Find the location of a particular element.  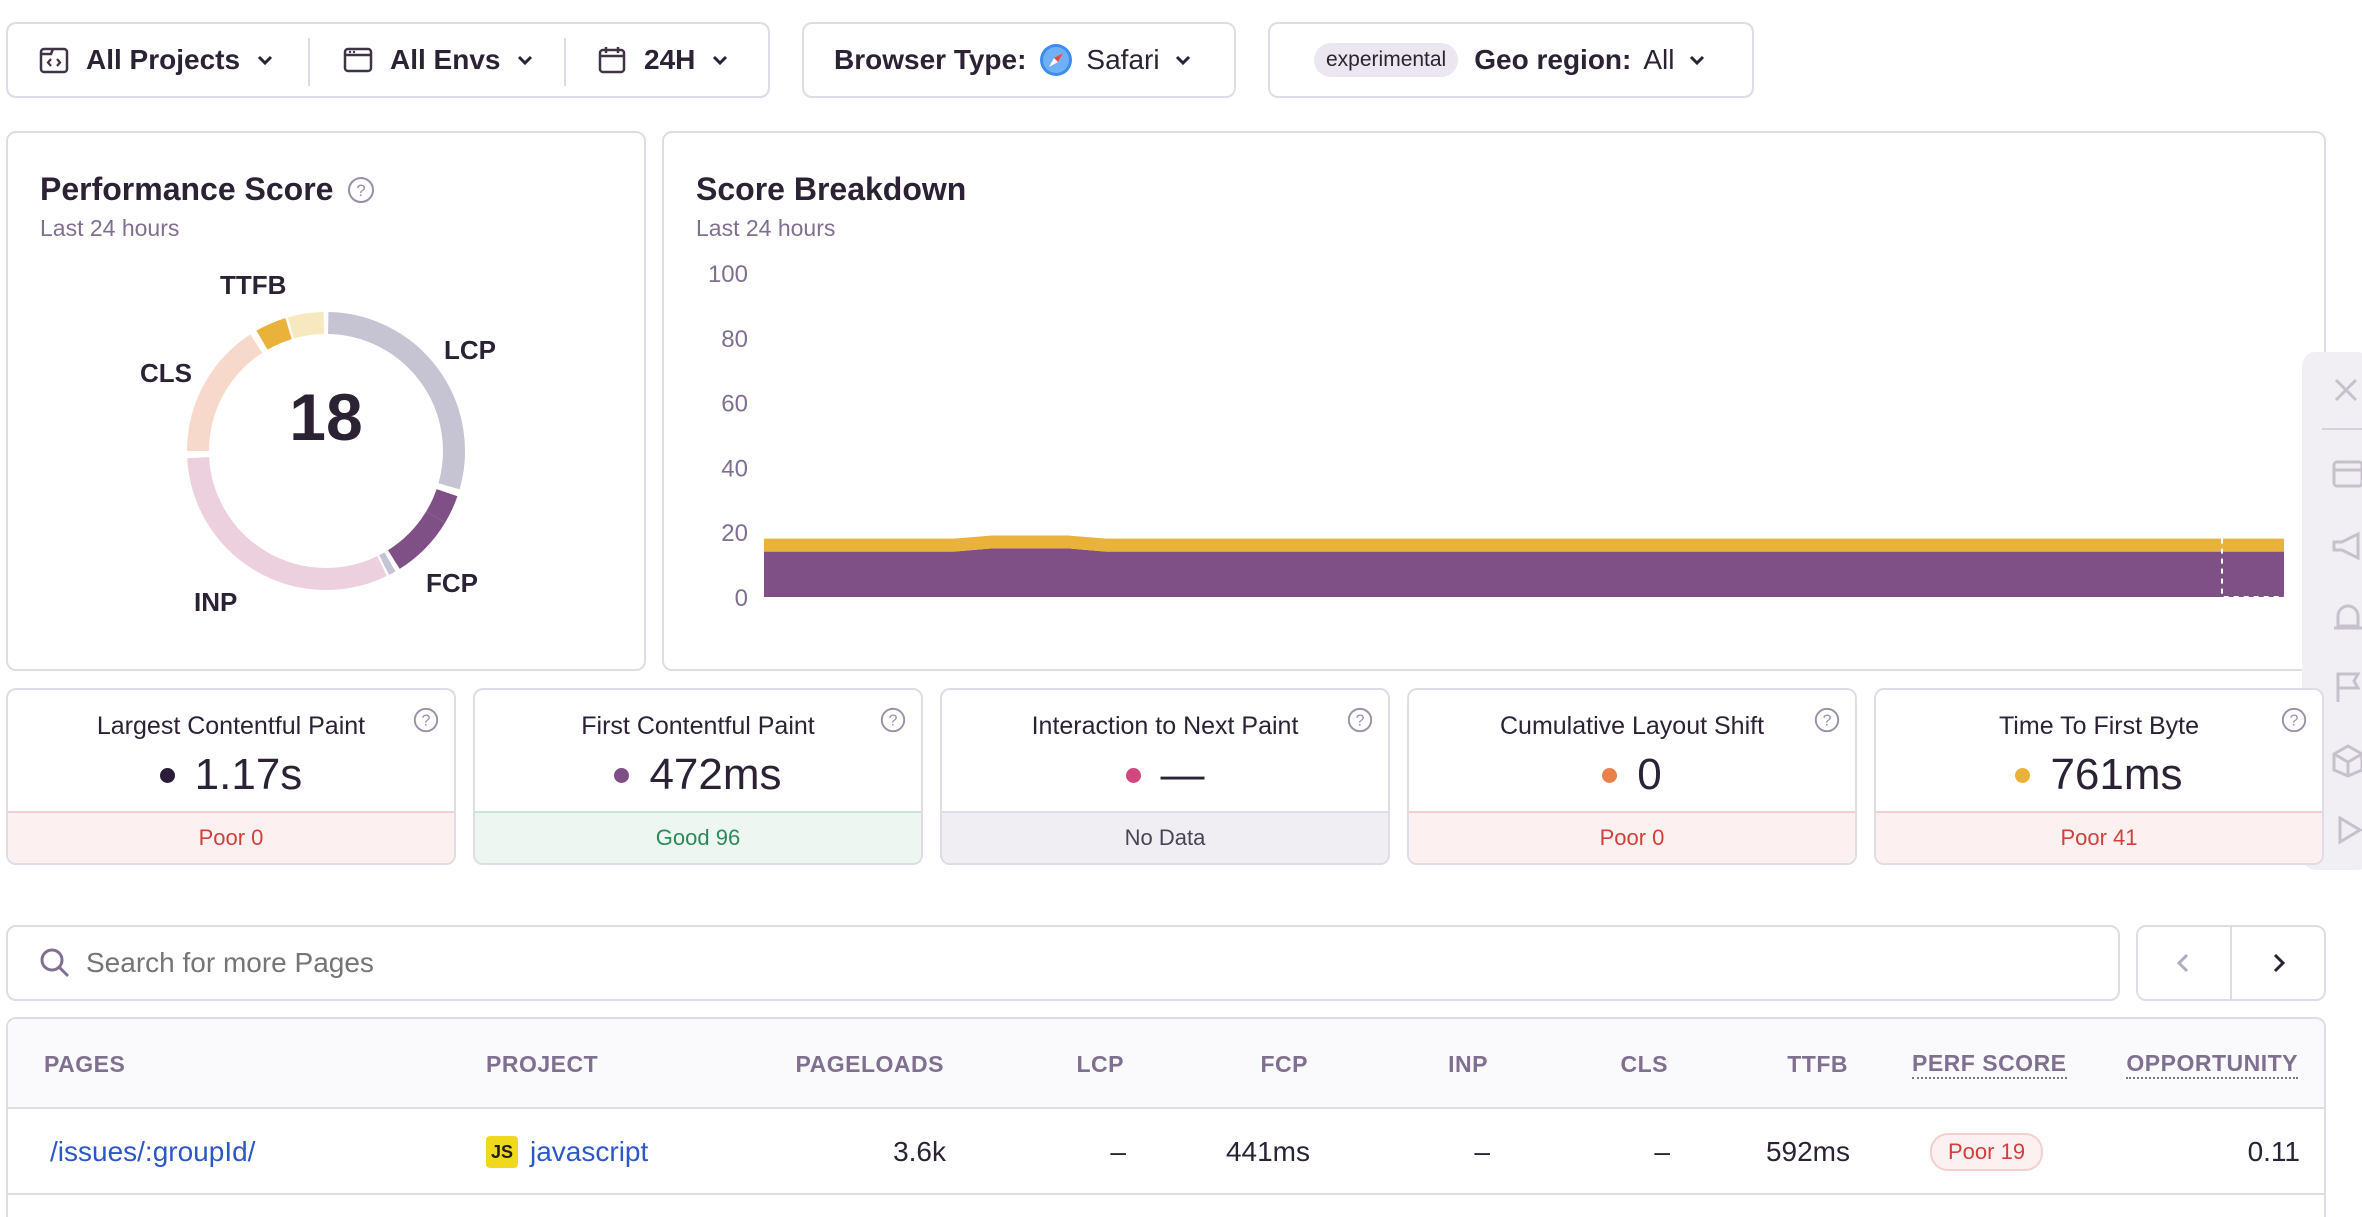

y-tick-label: 20 is located at coordinates (734, 533).